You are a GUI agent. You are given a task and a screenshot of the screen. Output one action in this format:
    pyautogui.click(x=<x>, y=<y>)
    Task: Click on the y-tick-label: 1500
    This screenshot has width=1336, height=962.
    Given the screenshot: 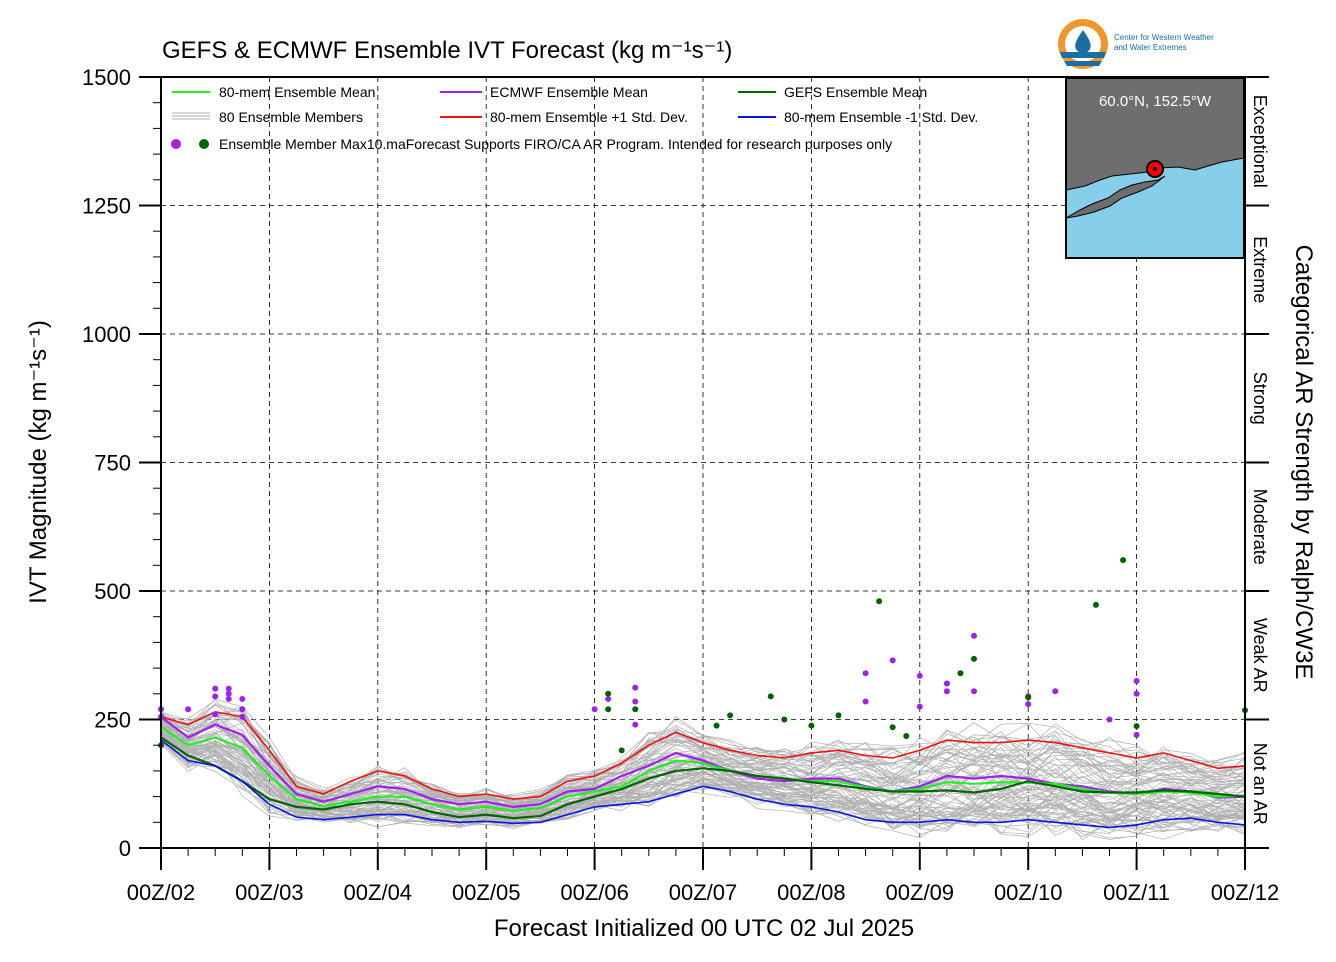 What is the action you would take?
    pyautogui.click(x=106, y=77)
    